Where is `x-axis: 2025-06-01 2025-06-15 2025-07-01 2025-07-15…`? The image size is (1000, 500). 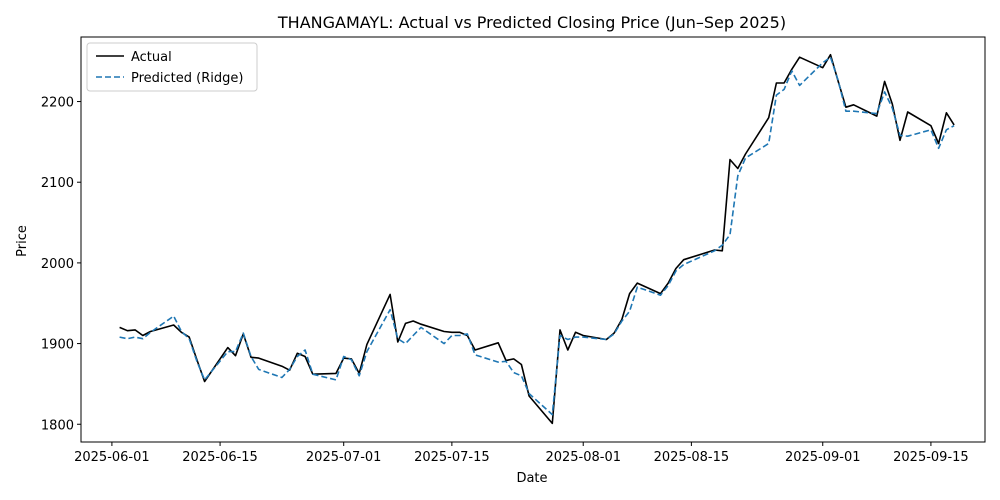
x-axis: 2025-06-01 2025-06-15 2025-07-01 2025-07-15… is located at coordinates (521, 453).